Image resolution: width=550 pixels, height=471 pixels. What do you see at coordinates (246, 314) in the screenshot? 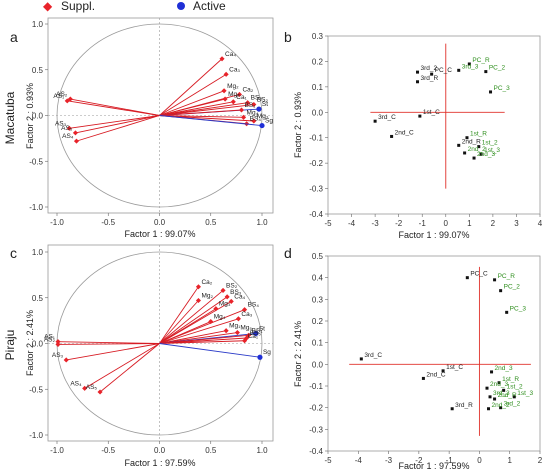
I see `panel-c-point-label: Ca₃` at bounding box center [246, 314].